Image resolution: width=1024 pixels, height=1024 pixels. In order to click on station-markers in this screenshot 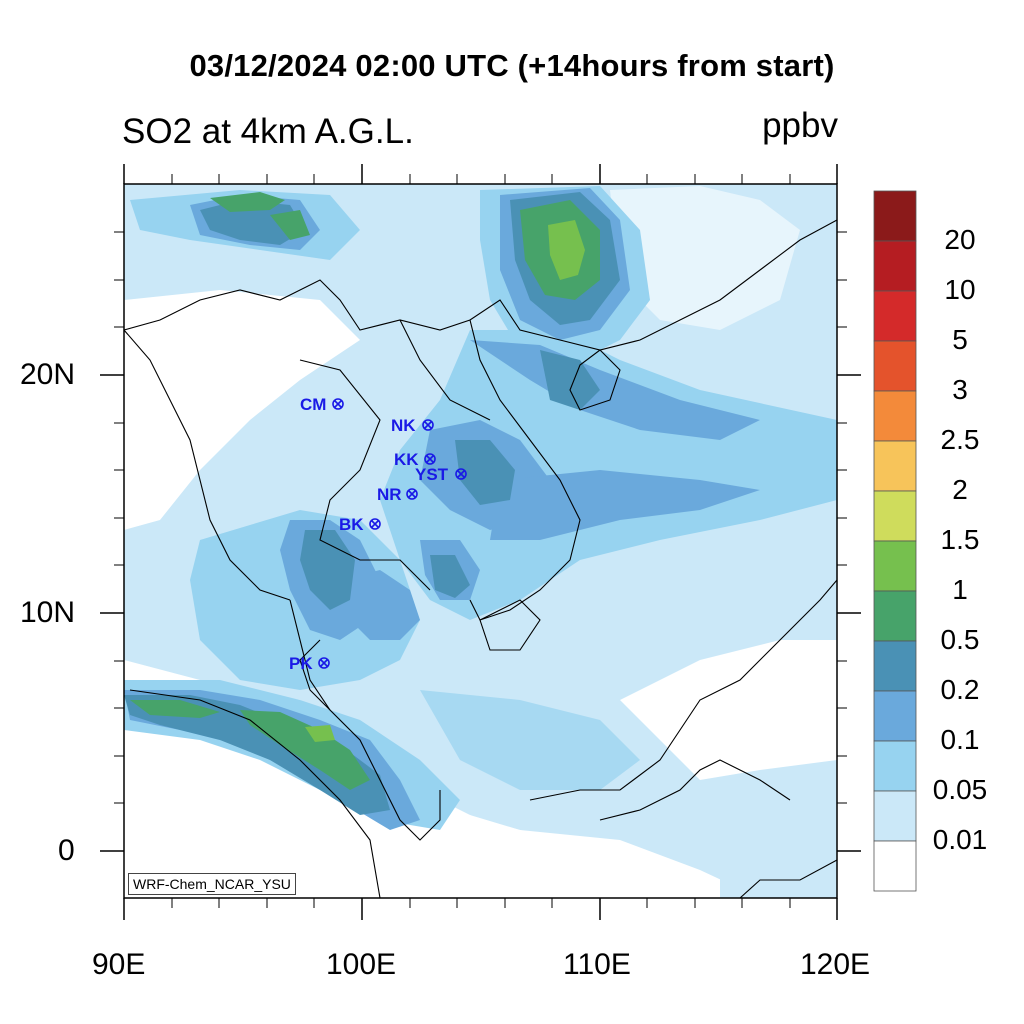, I will do `click(392, 533)`.